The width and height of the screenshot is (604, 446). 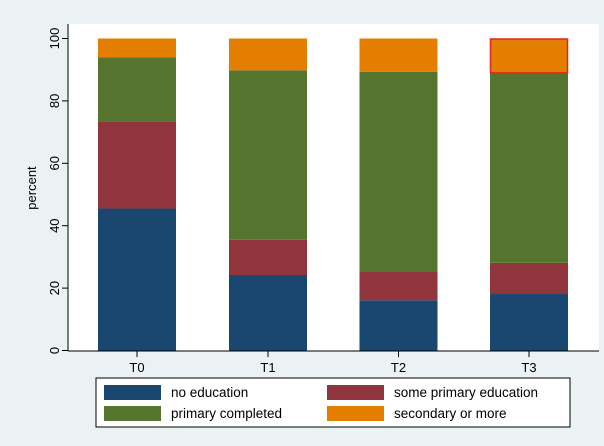 What do you see at coordinates (57, 191) in the screenshot?
I see `y-ticks: 0 20 40 60 80 100` at bounding box center [57, 191].